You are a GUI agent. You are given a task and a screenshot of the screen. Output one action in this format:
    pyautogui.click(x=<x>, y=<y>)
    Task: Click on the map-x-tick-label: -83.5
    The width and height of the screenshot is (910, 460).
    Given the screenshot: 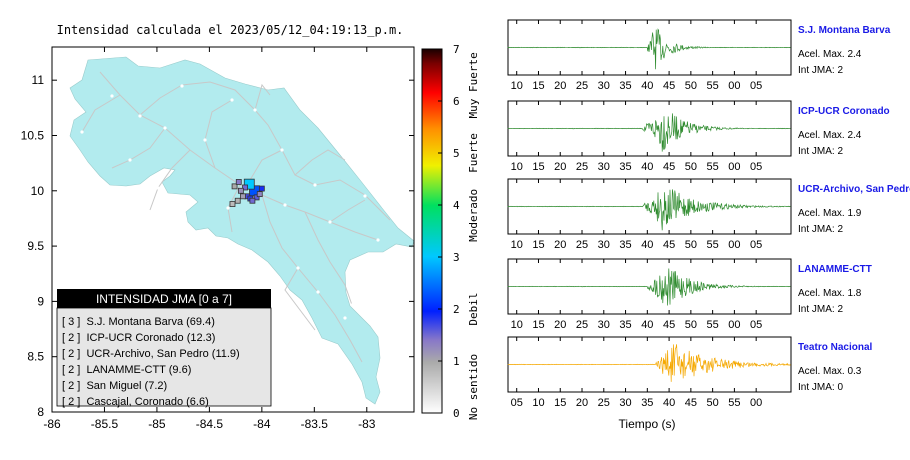 What is the action you would take?
    pyautogui.click(x=315, y=424)
    